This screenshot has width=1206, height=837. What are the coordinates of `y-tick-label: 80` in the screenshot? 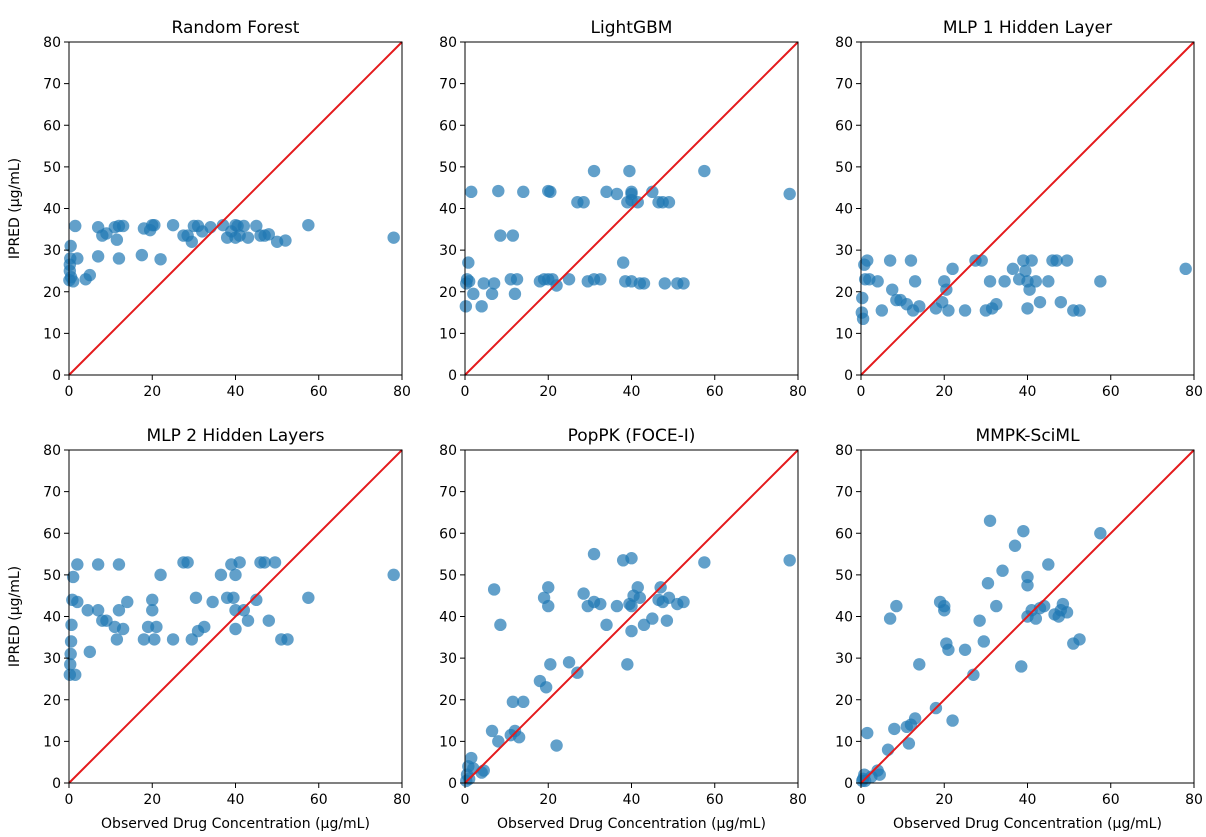 It's located at (844, 43).